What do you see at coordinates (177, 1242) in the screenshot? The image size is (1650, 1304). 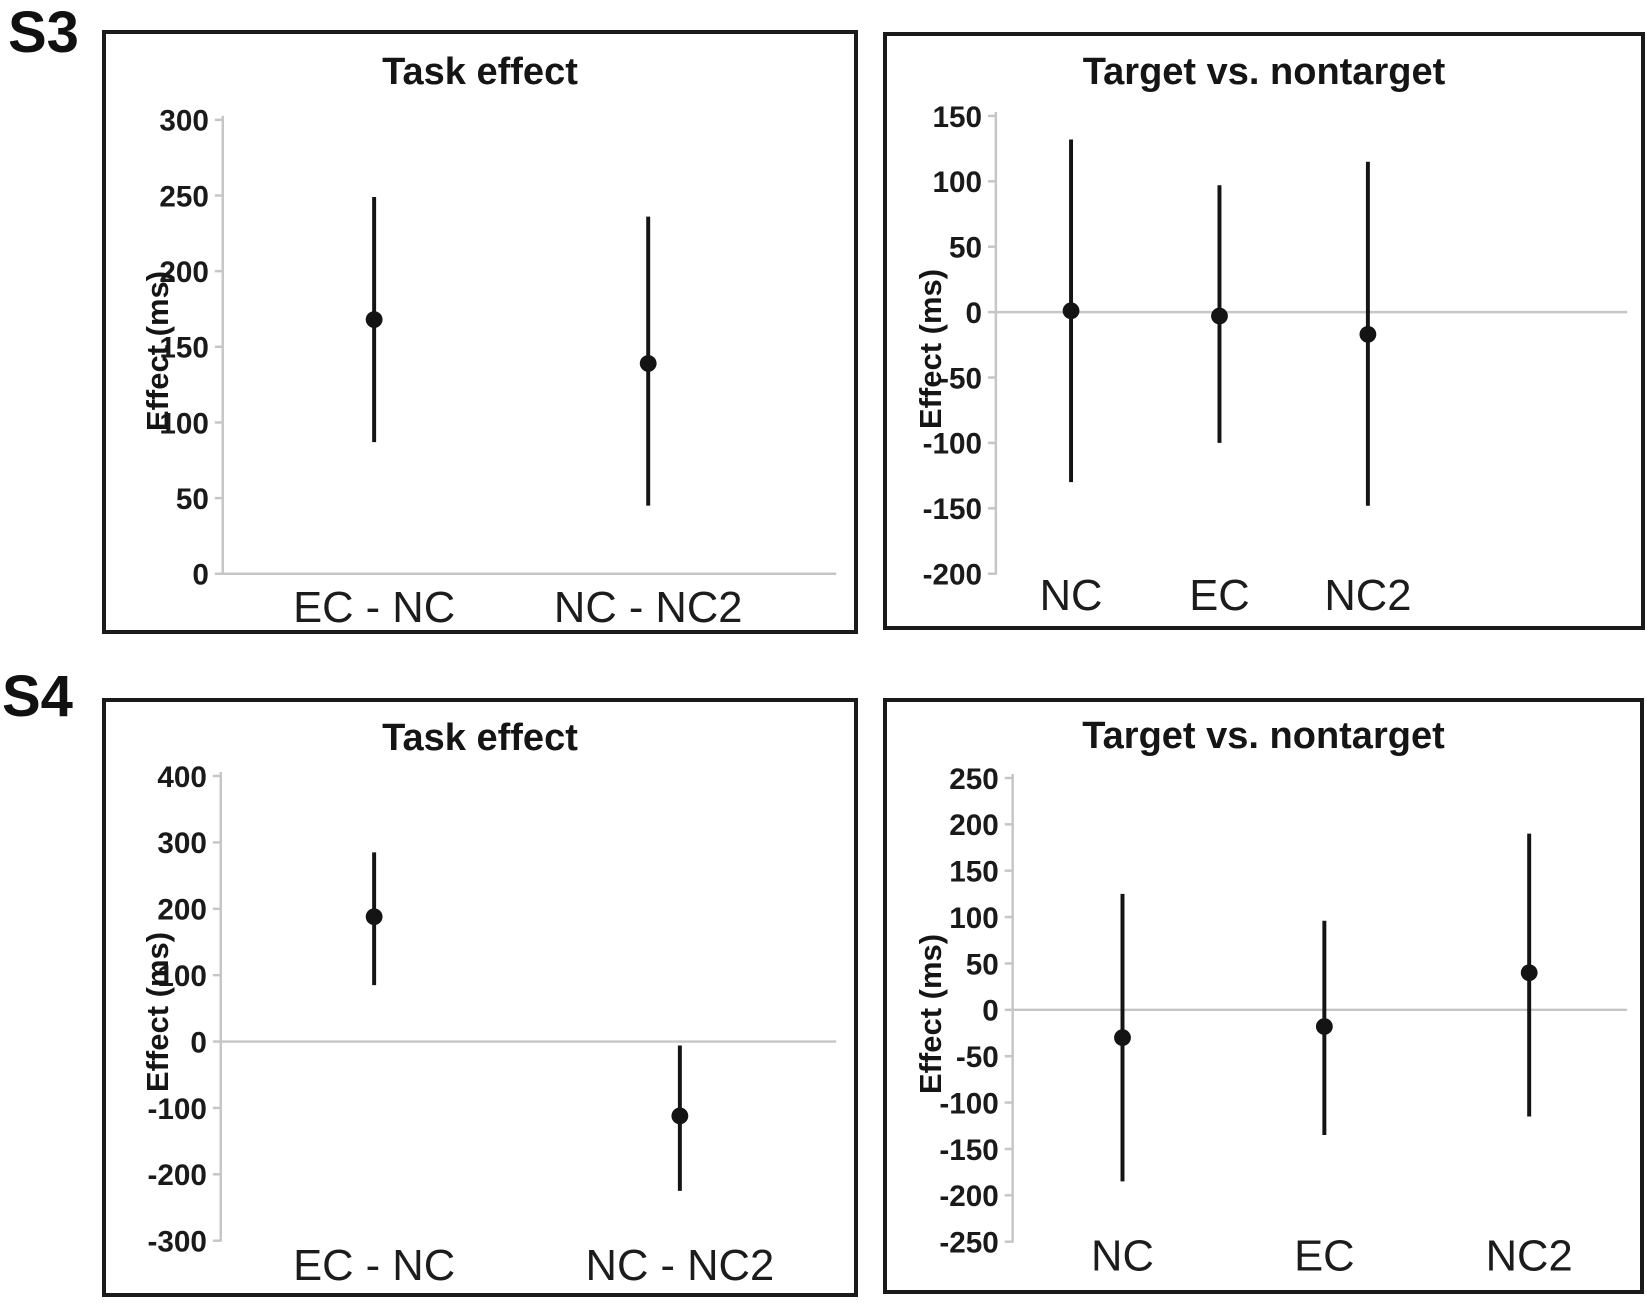 I see `y-tick-label: -300` at bounding box center [177, 1242].